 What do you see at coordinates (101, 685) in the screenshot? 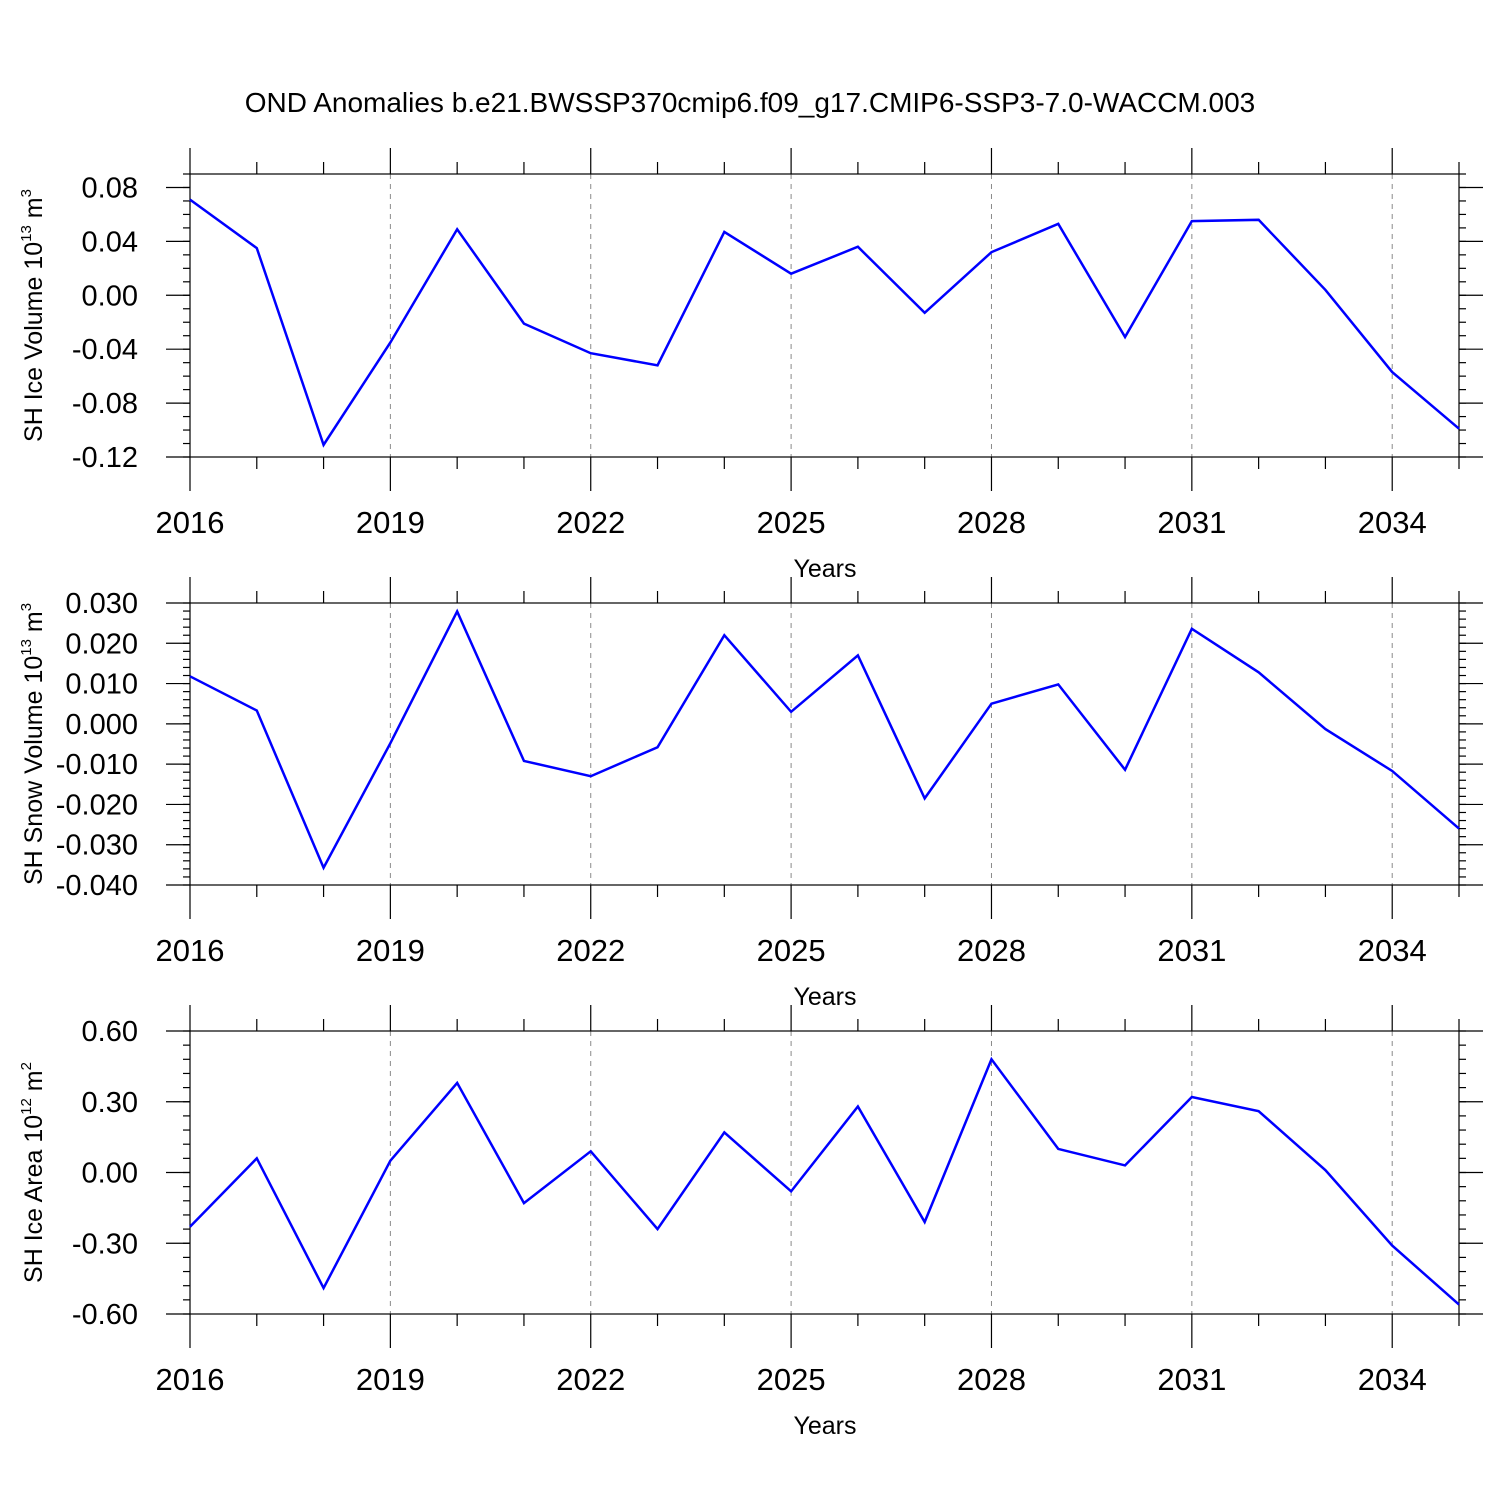
I see `y-tick-label: 0.010` at bounding box center [101, 685].